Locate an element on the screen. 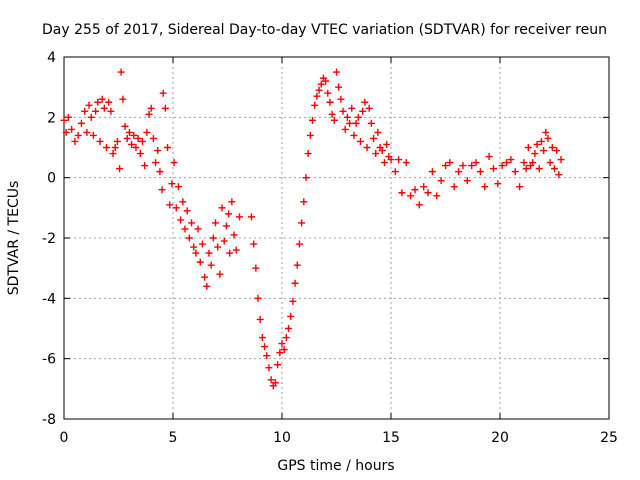  y-tick-label: -8 is located at coordinates (49, 420).